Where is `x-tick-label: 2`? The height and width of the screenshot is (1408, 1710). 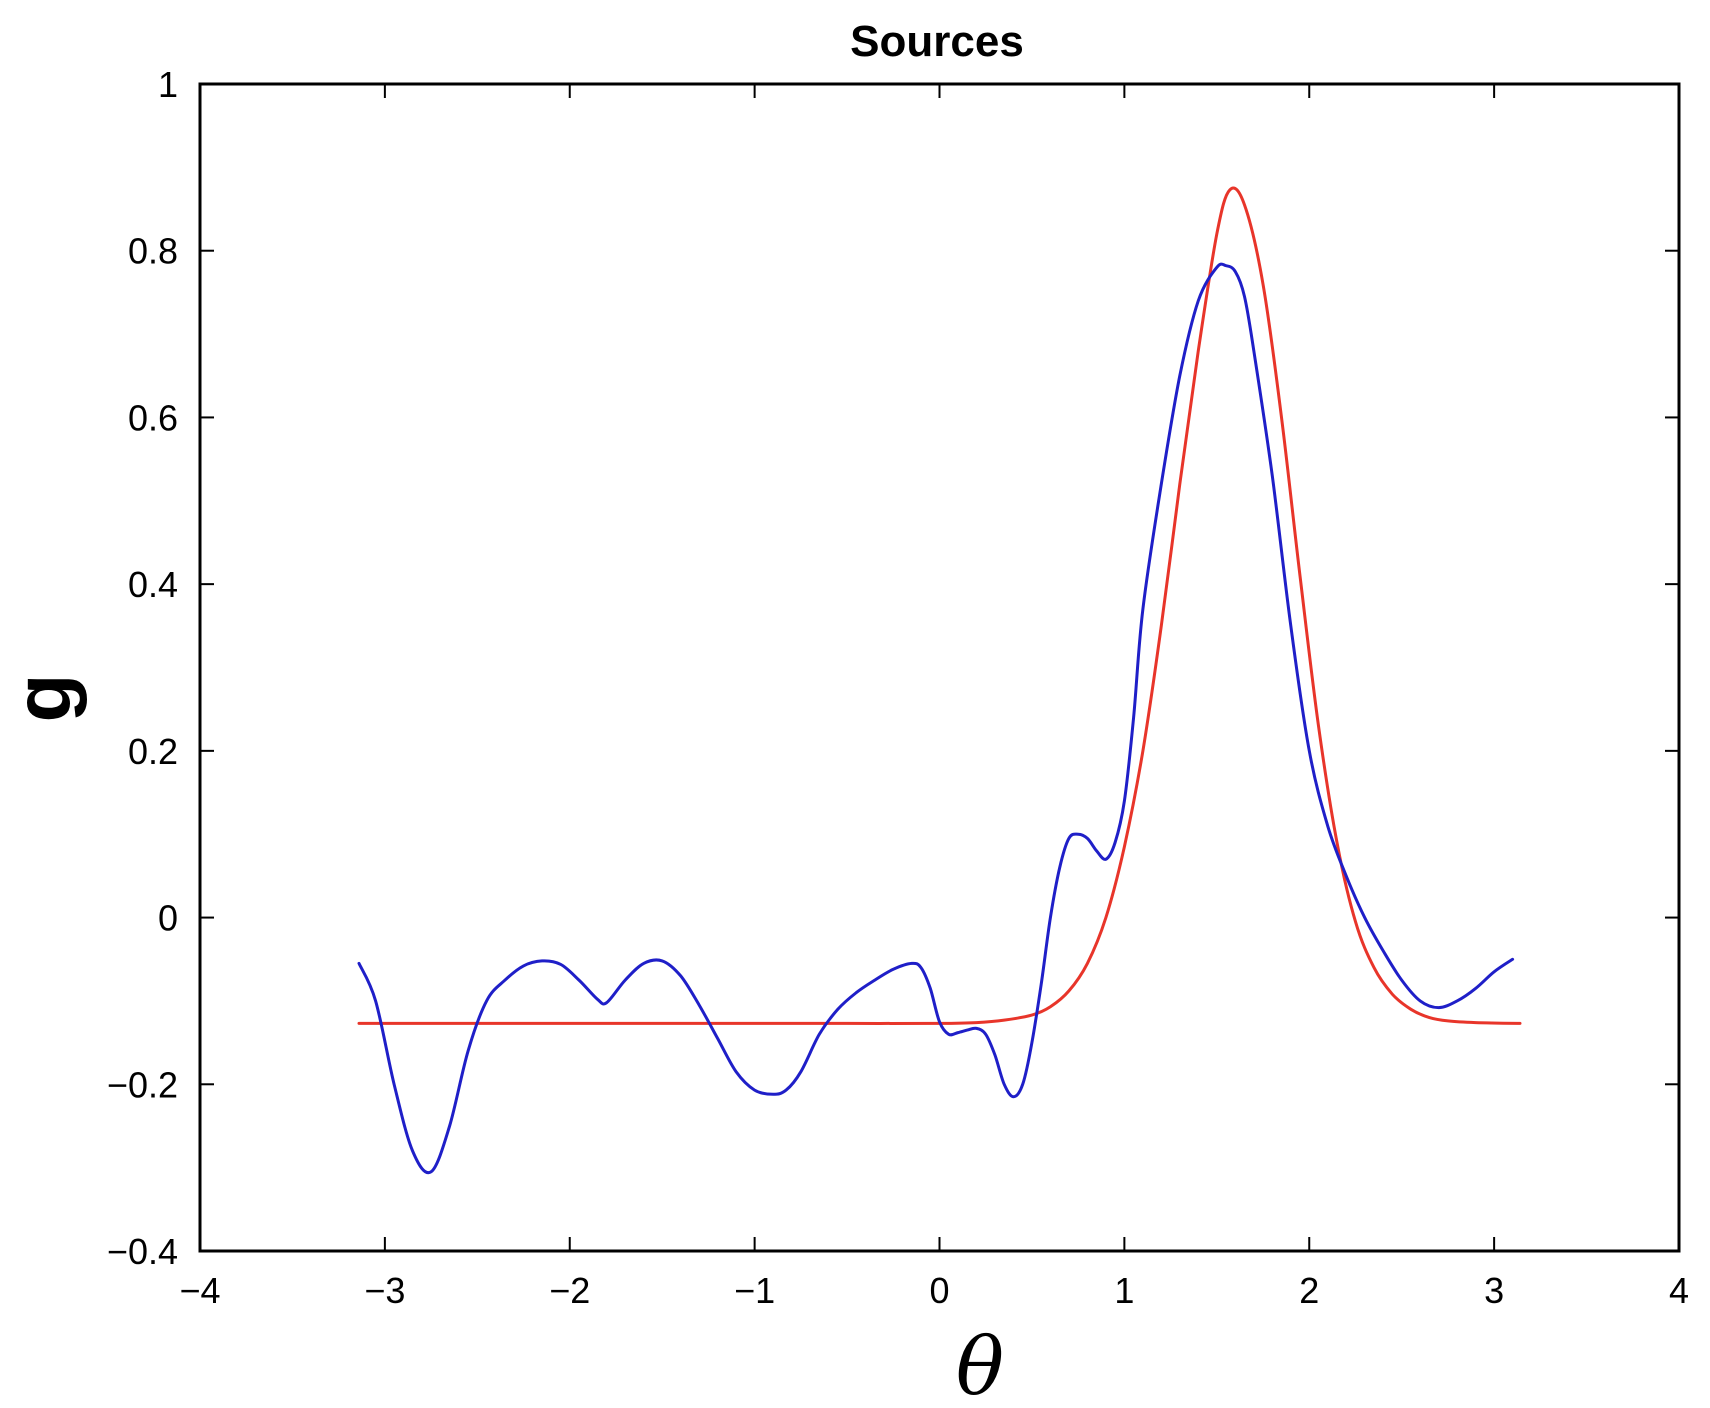 x-tick-label: 2 is located at coordinates (1309, 1290).